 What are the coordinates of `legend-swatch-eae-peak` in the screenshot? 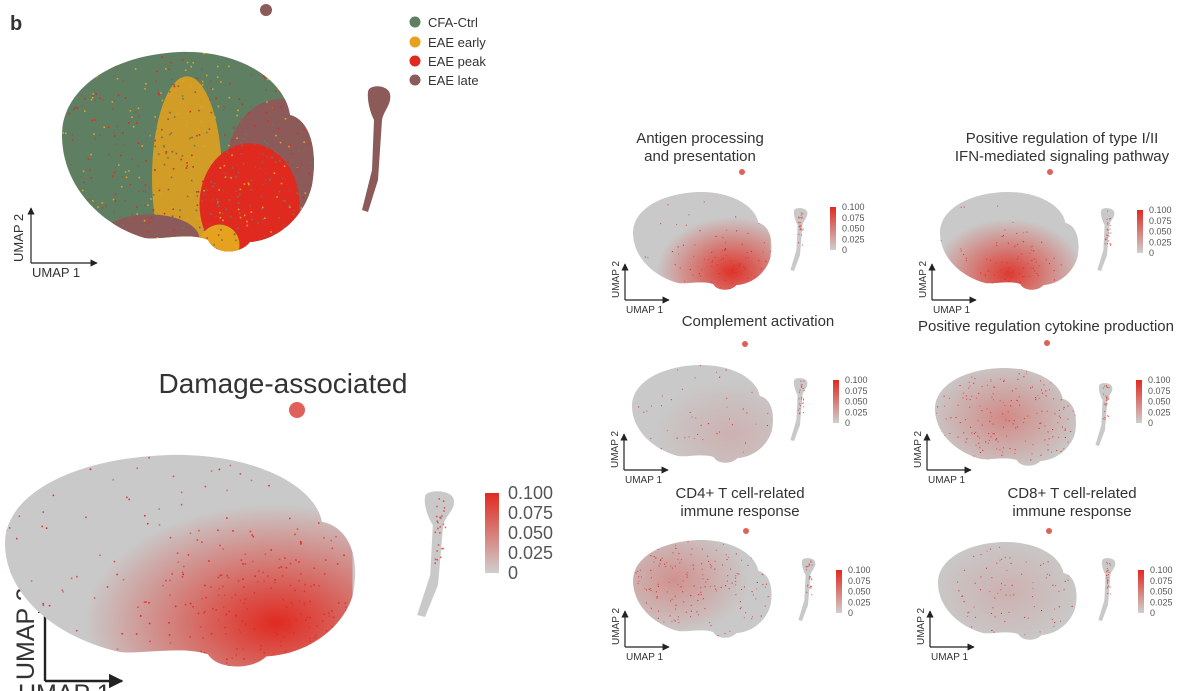 It's located at (415, 61).